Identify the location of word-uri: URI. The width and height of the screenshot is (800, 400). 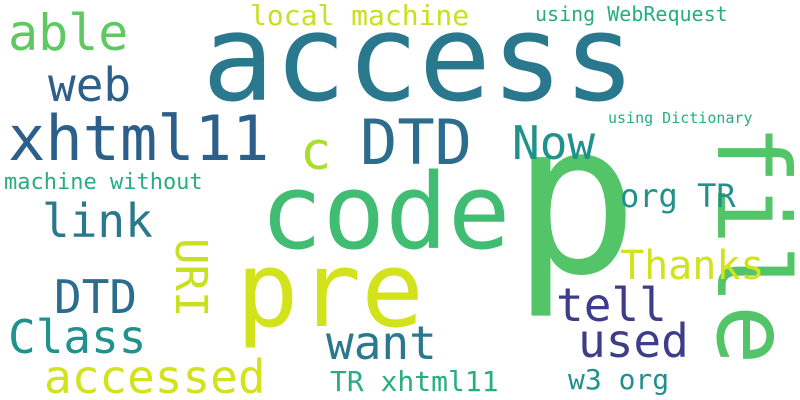
(190, 278).